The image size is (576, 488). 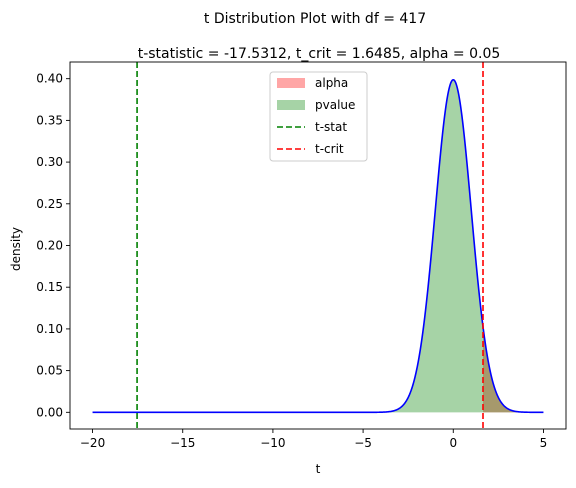 What do you see at coordinates (182, 443) in the screenshot?
I see `x-tick-label: −15` at bounding box center [182, 443].